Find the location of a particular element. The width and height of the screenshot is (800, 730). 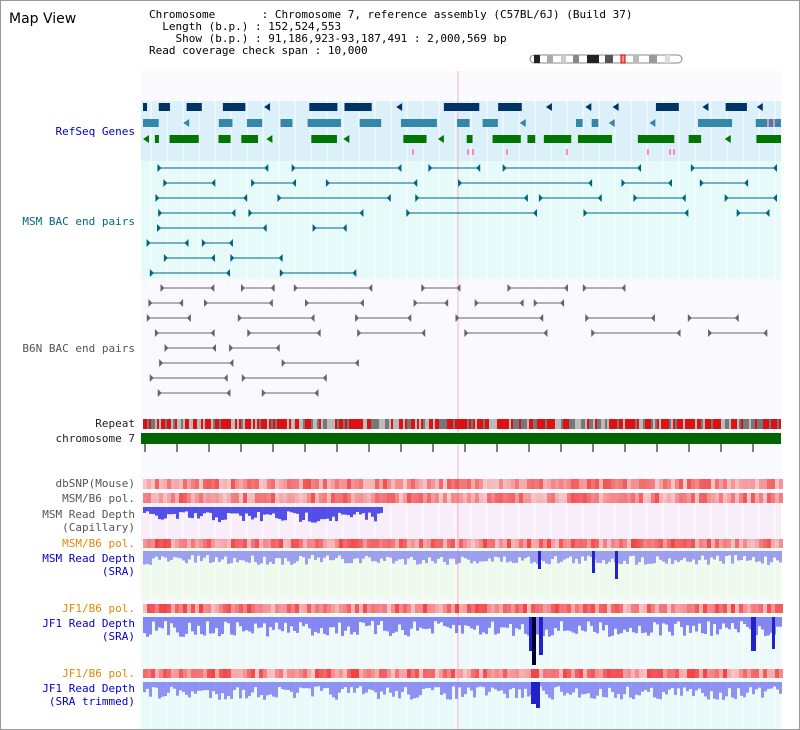

track-label-chromosome: chromosome 7 is located at coordinates (95, 438).